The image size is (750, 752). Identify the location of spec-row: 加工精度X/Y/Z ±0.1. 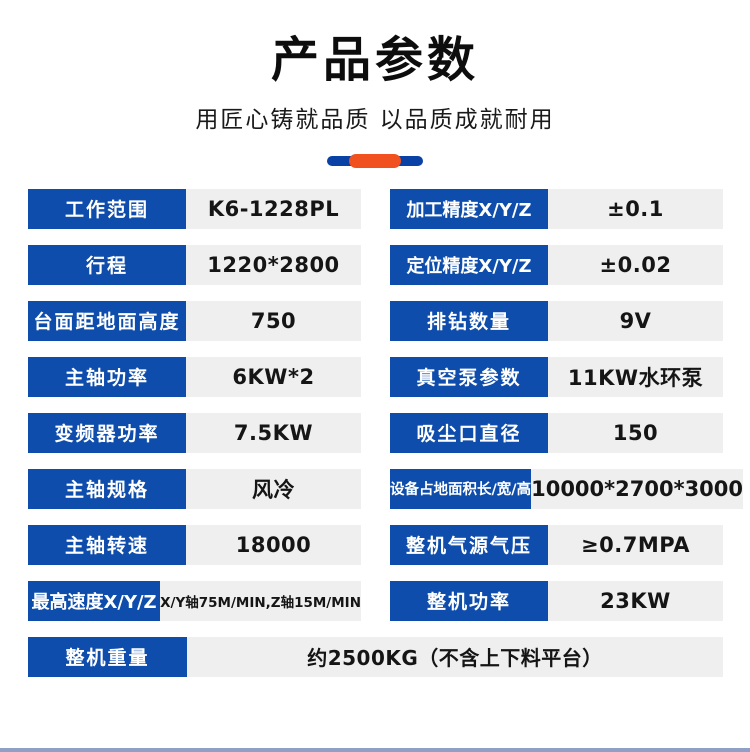
(556, 208).